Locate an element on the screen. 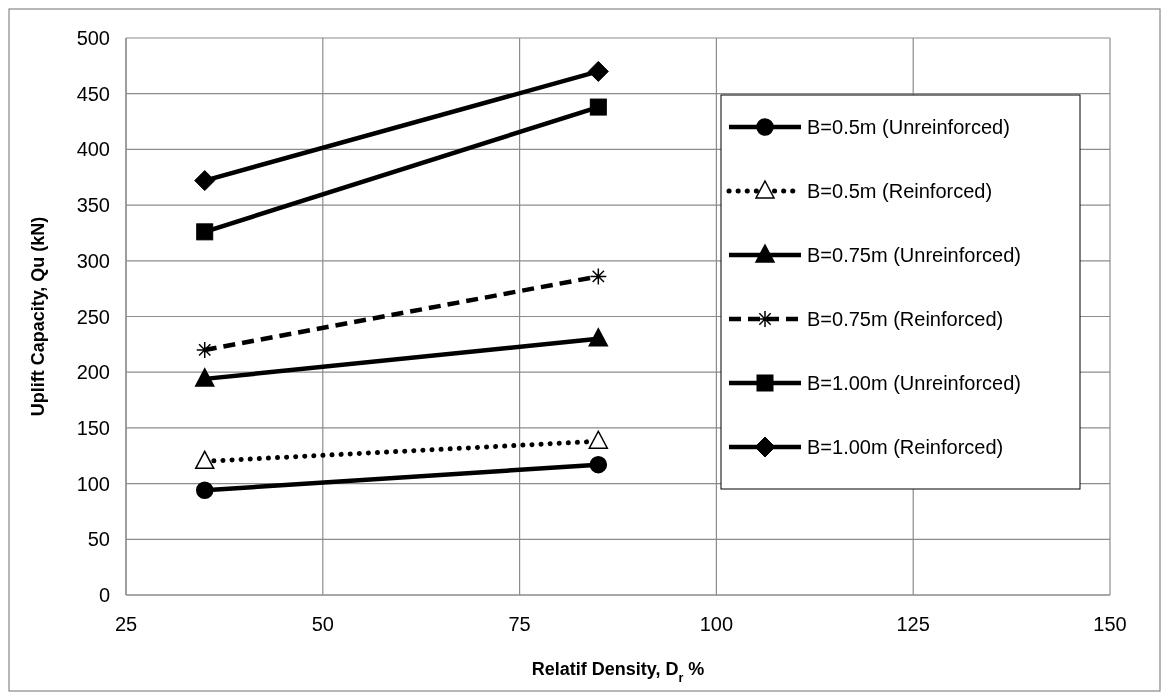 The width and height of the screenshot is (1169, 700). legend-label: B=0.75m (Unreinforced) is located at coordinates (914, 255).